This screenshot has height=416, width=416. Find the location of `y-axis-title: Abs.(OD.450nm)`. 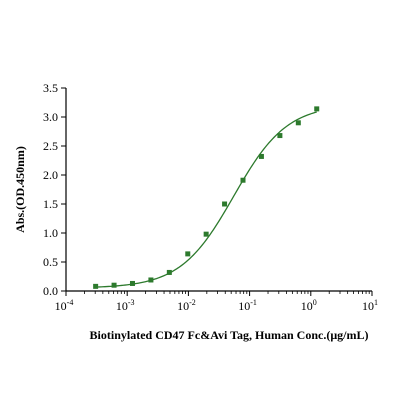

y-axis-title: Abs.(OD.450nm) is located at coordinates (20, 189).